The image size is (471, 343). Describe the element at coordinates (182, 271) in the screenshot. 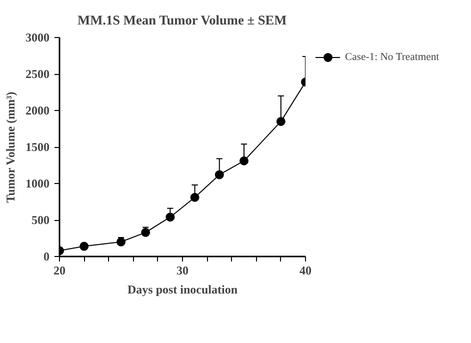

I see `x-tick-label: 30` at that location.